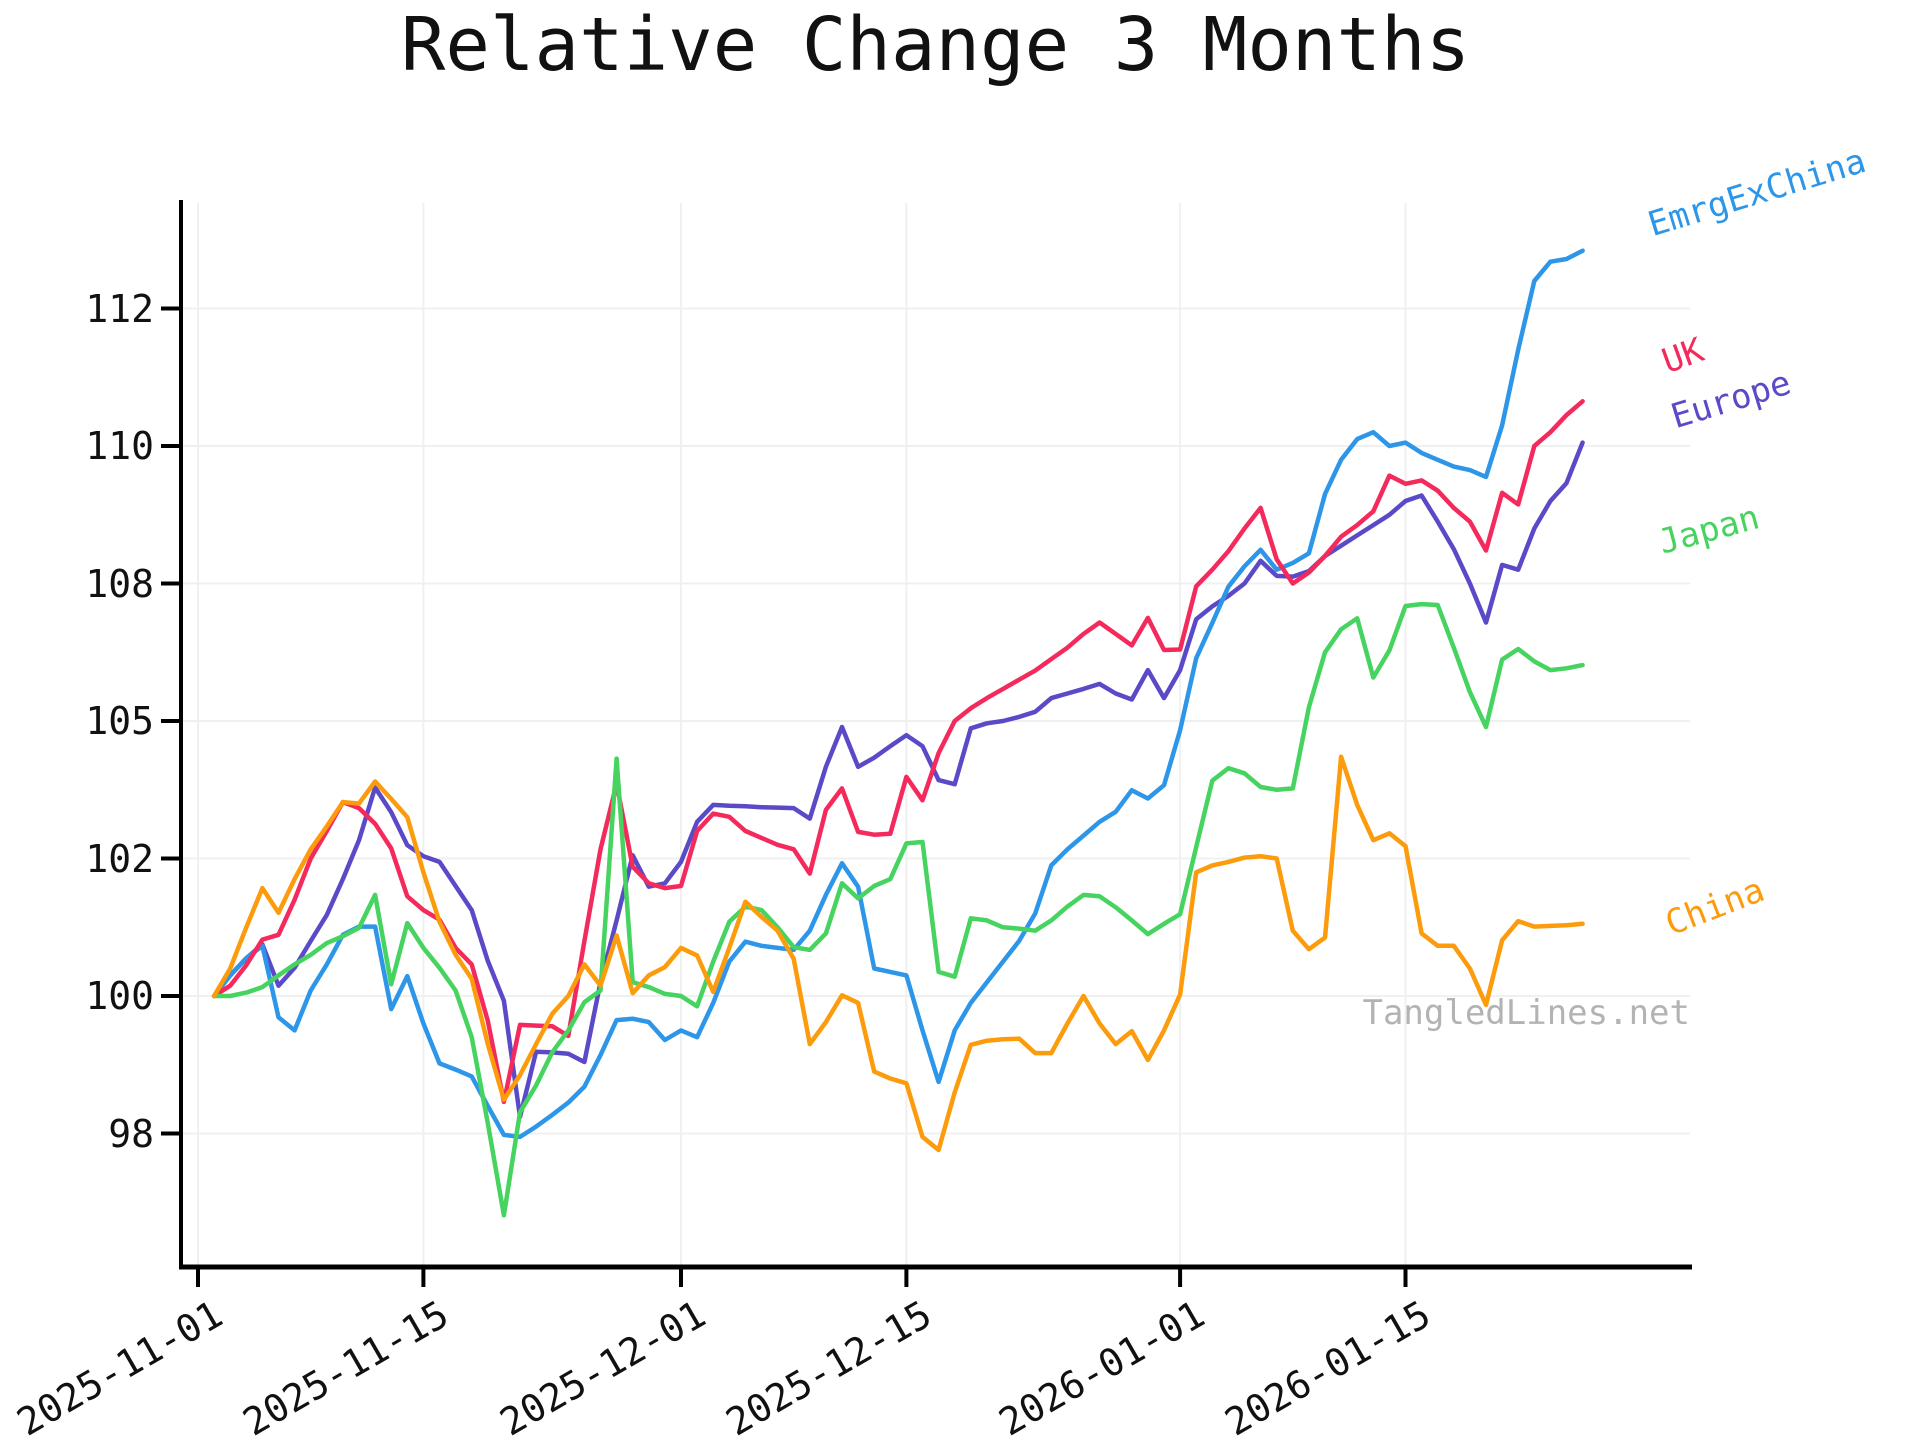 This screenshot has width=1920, height=1440. Describe the element at coordinates (119, 721) in the screenshot. I see `y-tick-label: 105` at that location.